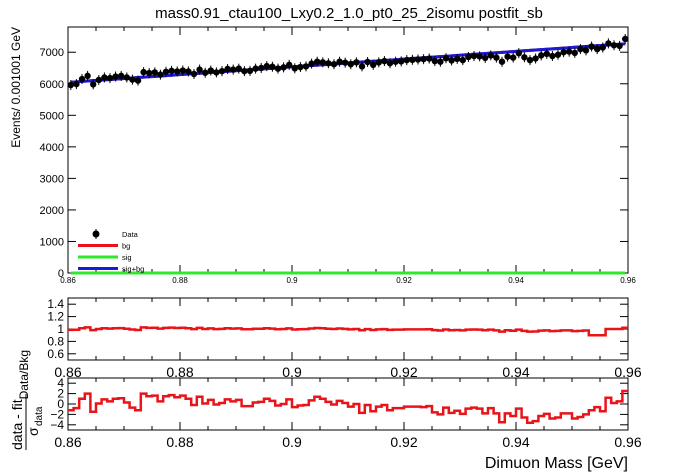  Describe the element at coordinates (403, 372) in the screenshot. I see `x-tick-label: 0.92` at that location.